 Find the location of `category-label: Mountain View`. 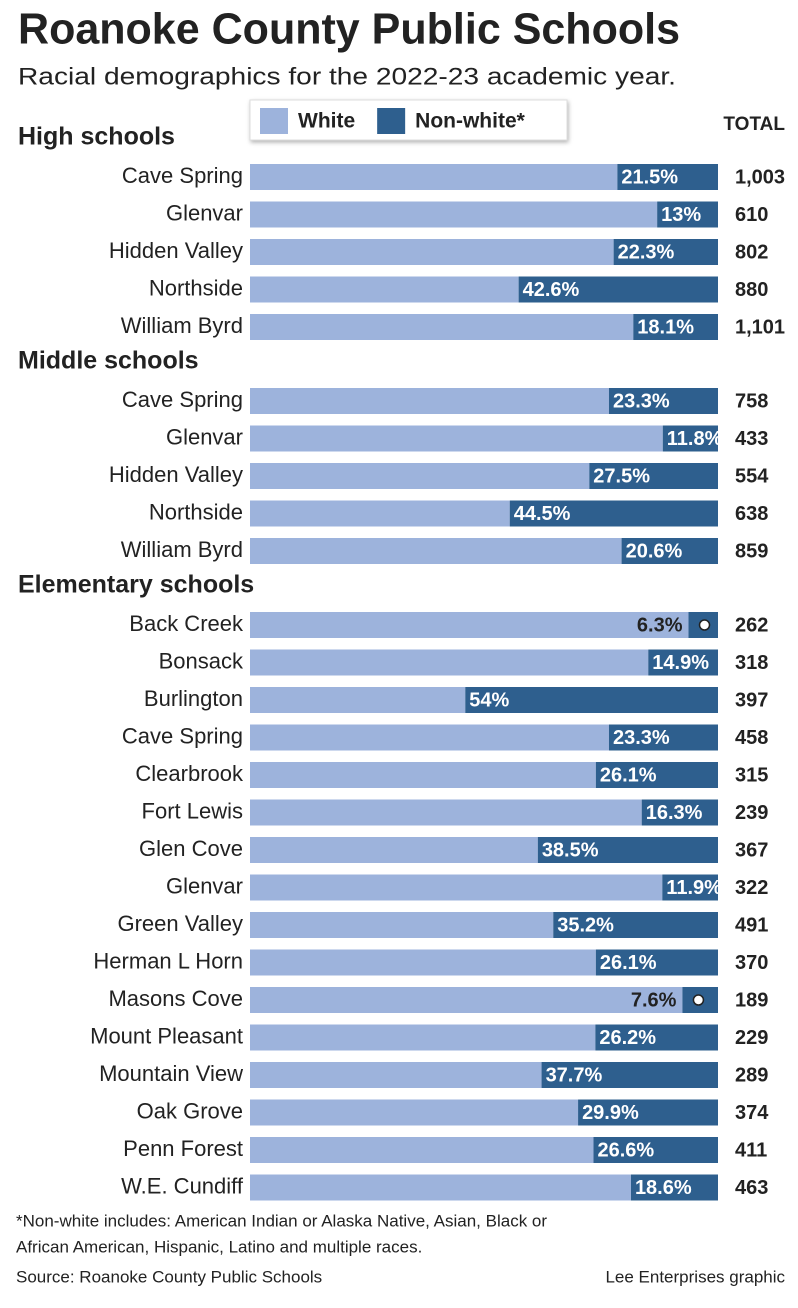

category-label: Mountain View is located at coordinates (171, 1073).